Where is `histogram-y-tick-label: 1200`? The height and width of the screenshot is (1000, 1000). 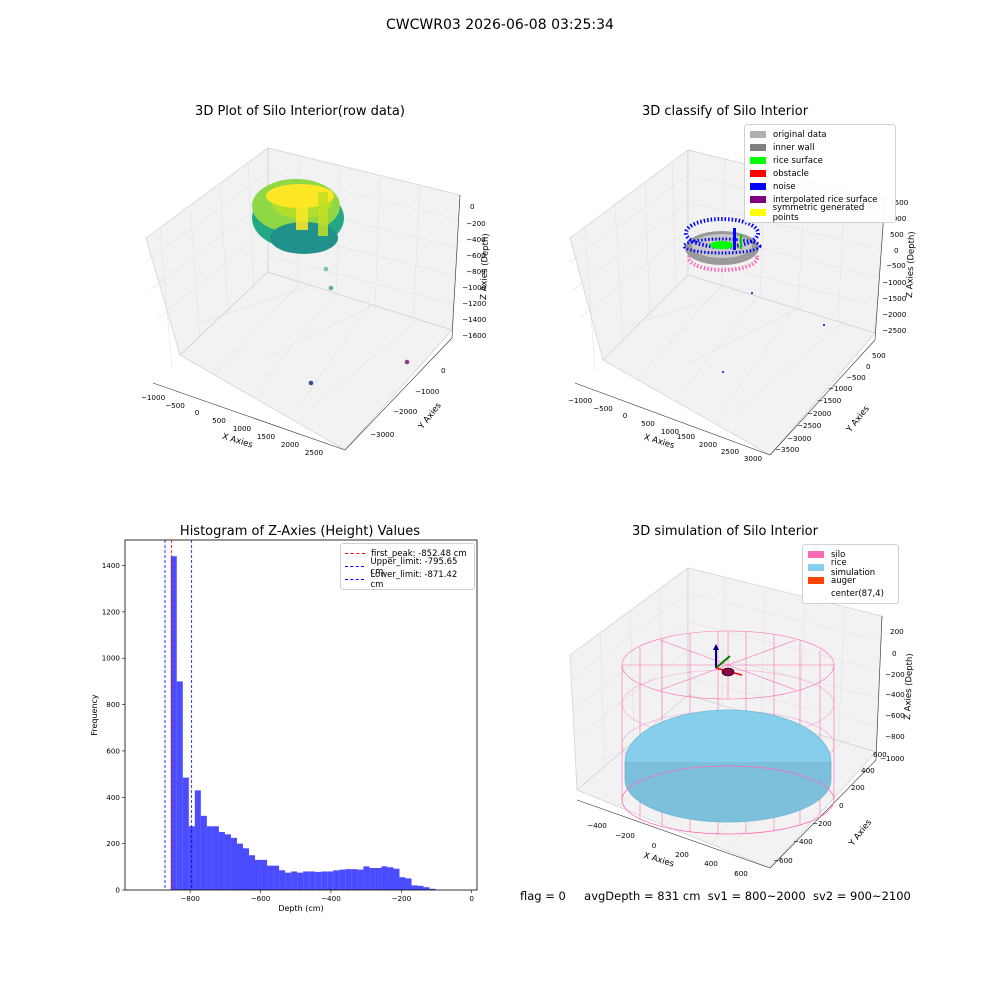
histogram-y-tick-label: 1200 is located at coordinates (111, 611).